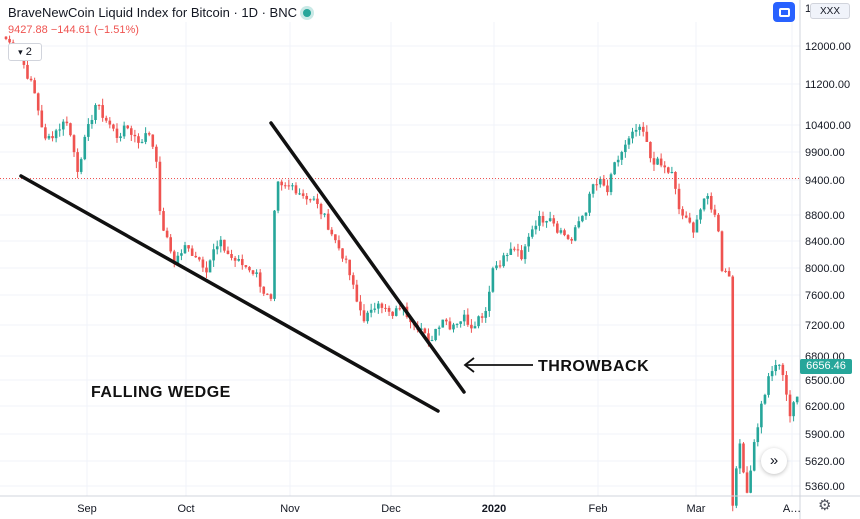 The image size is (860, 519). I want to click on symbol-badge: XXX, so click(830, 11).